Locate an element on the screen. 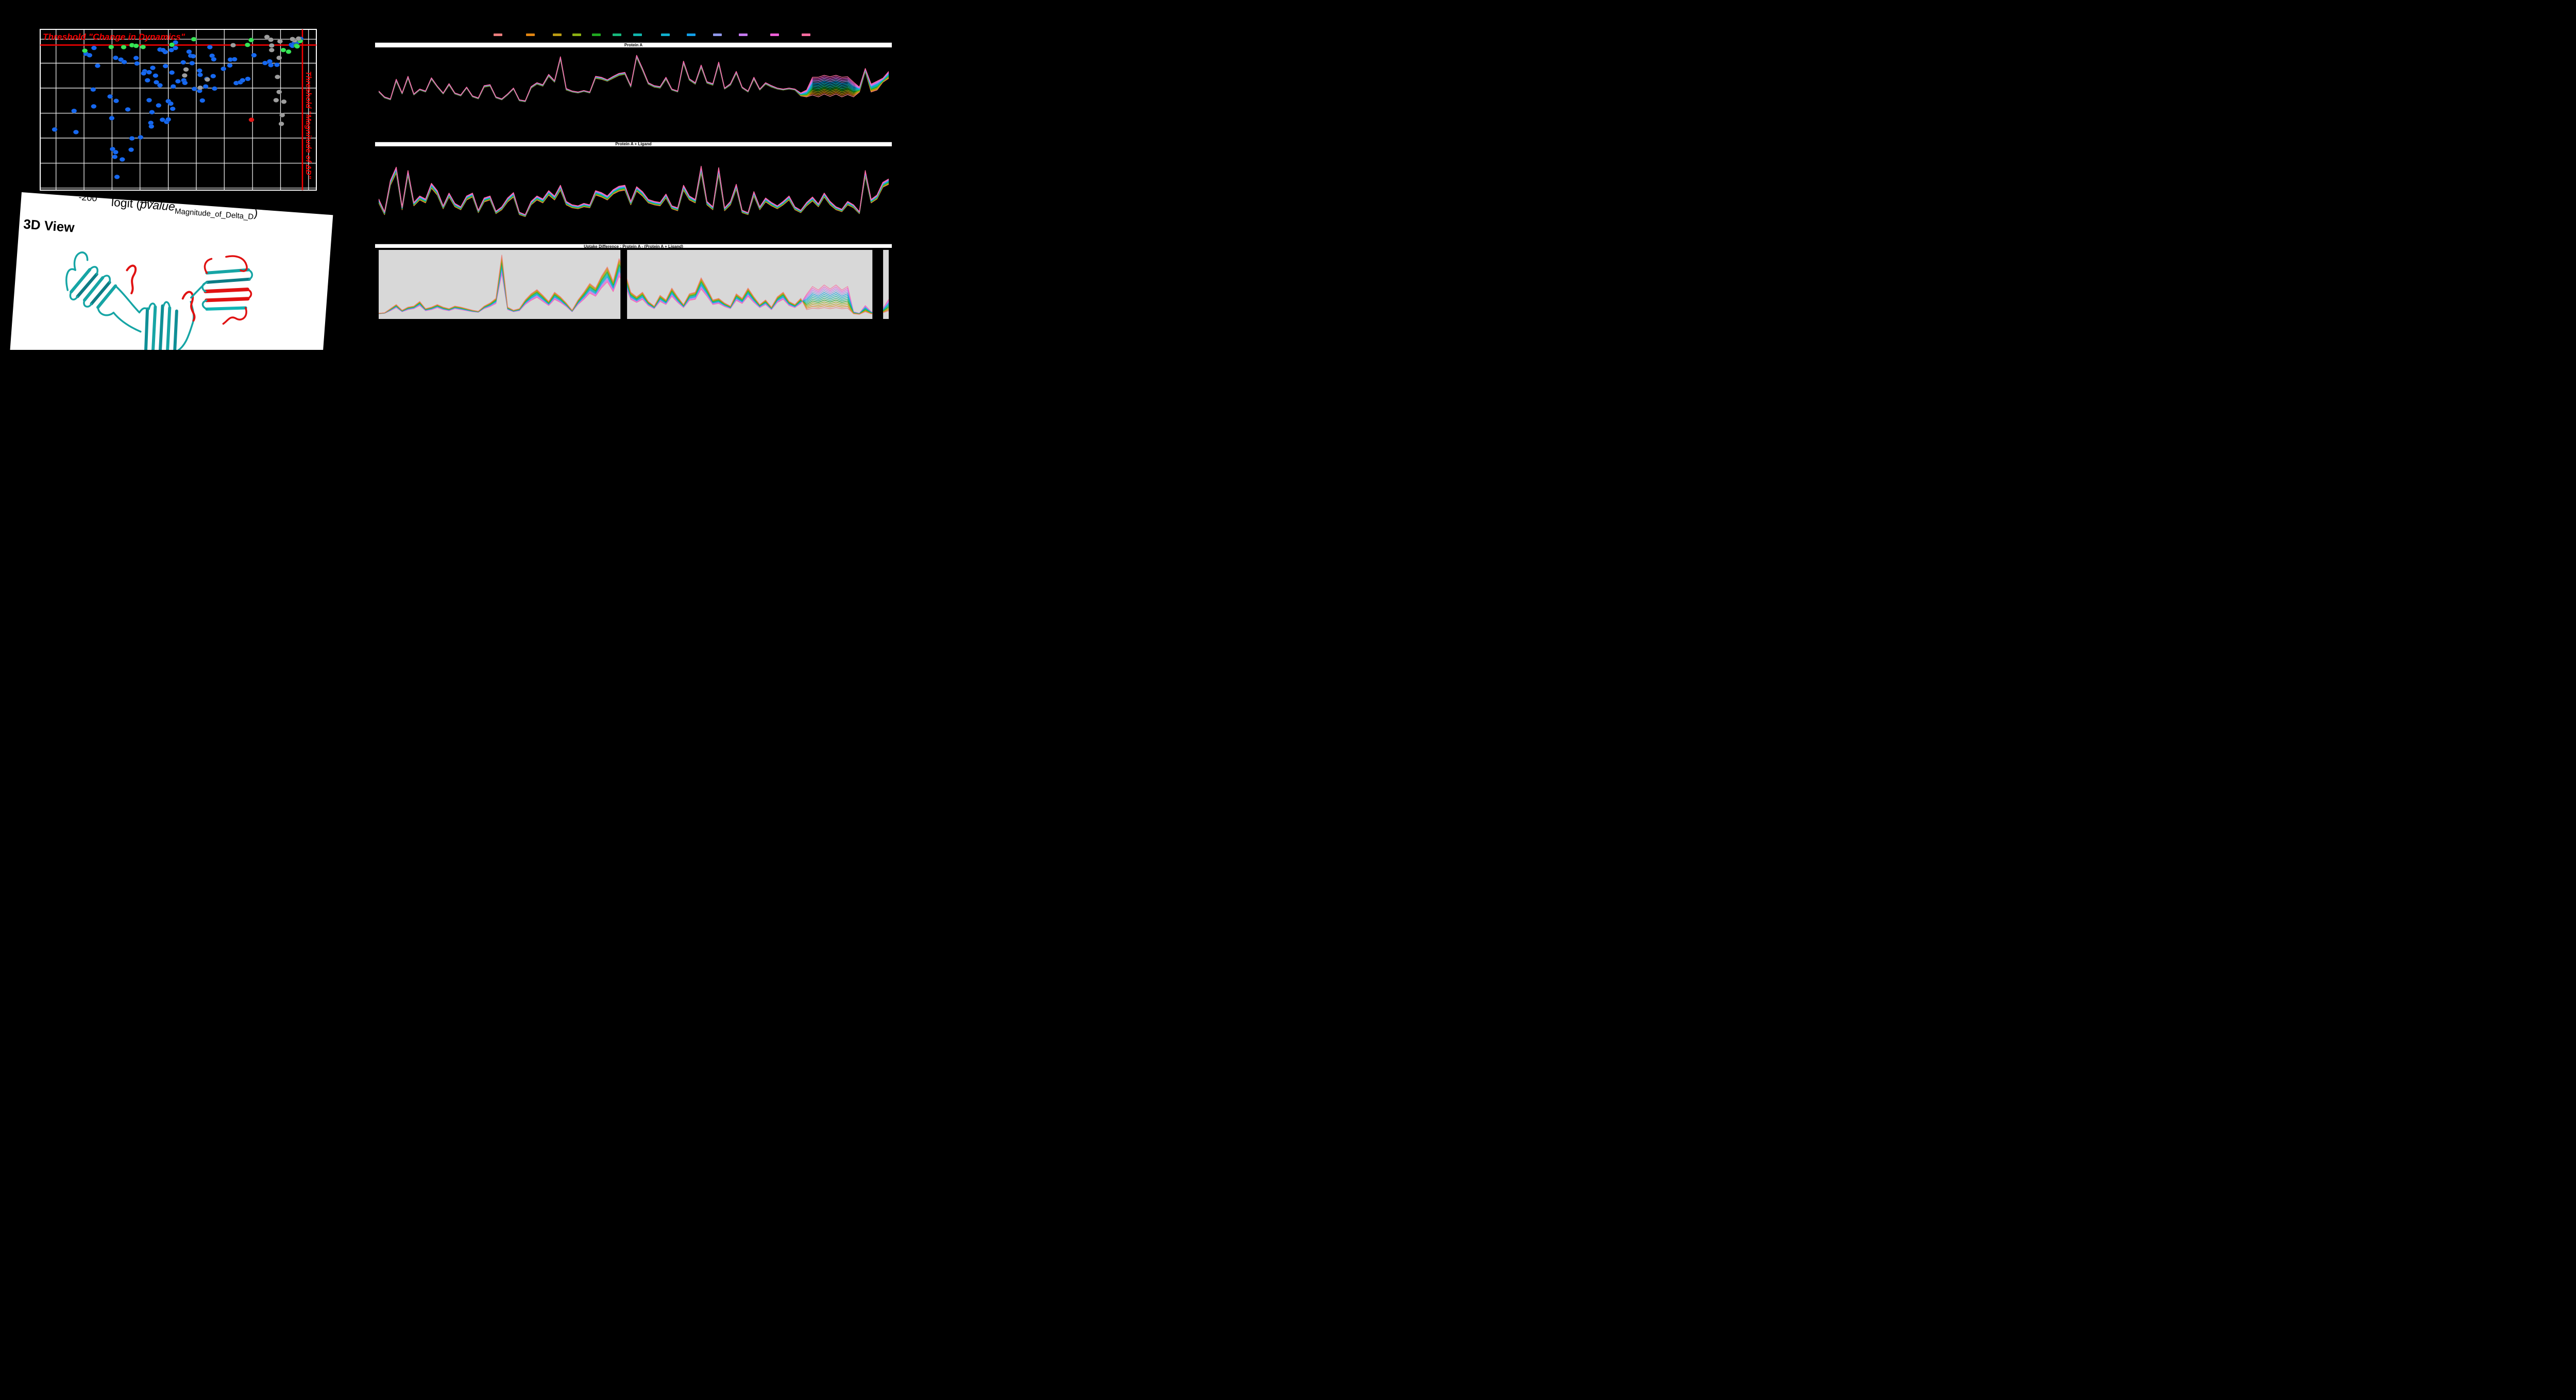  uptake-chart-protein-a-ligand is located at coordinates (634, 192).